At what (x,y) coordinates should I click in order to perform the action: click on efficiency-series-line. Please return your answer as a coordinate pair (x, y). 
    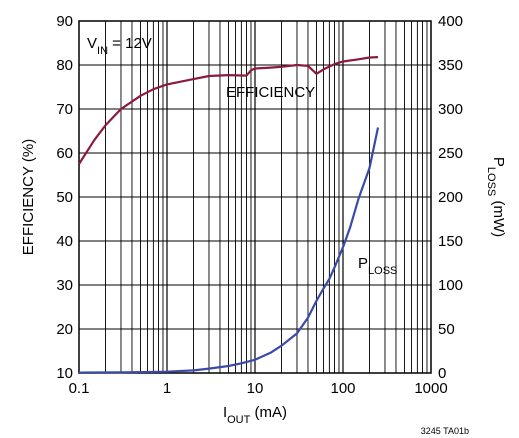
    Looking at the image, I should click on (228, 110).